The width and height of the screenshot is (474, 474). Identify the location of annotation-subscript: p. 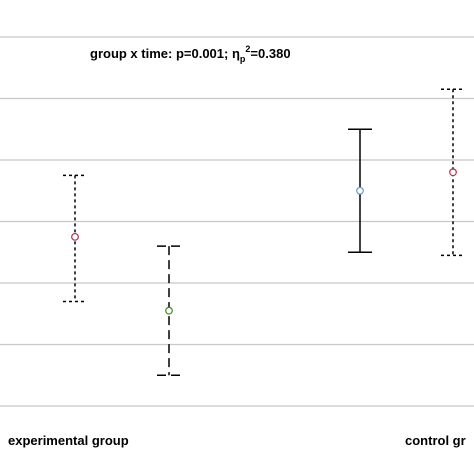
(243, 59).